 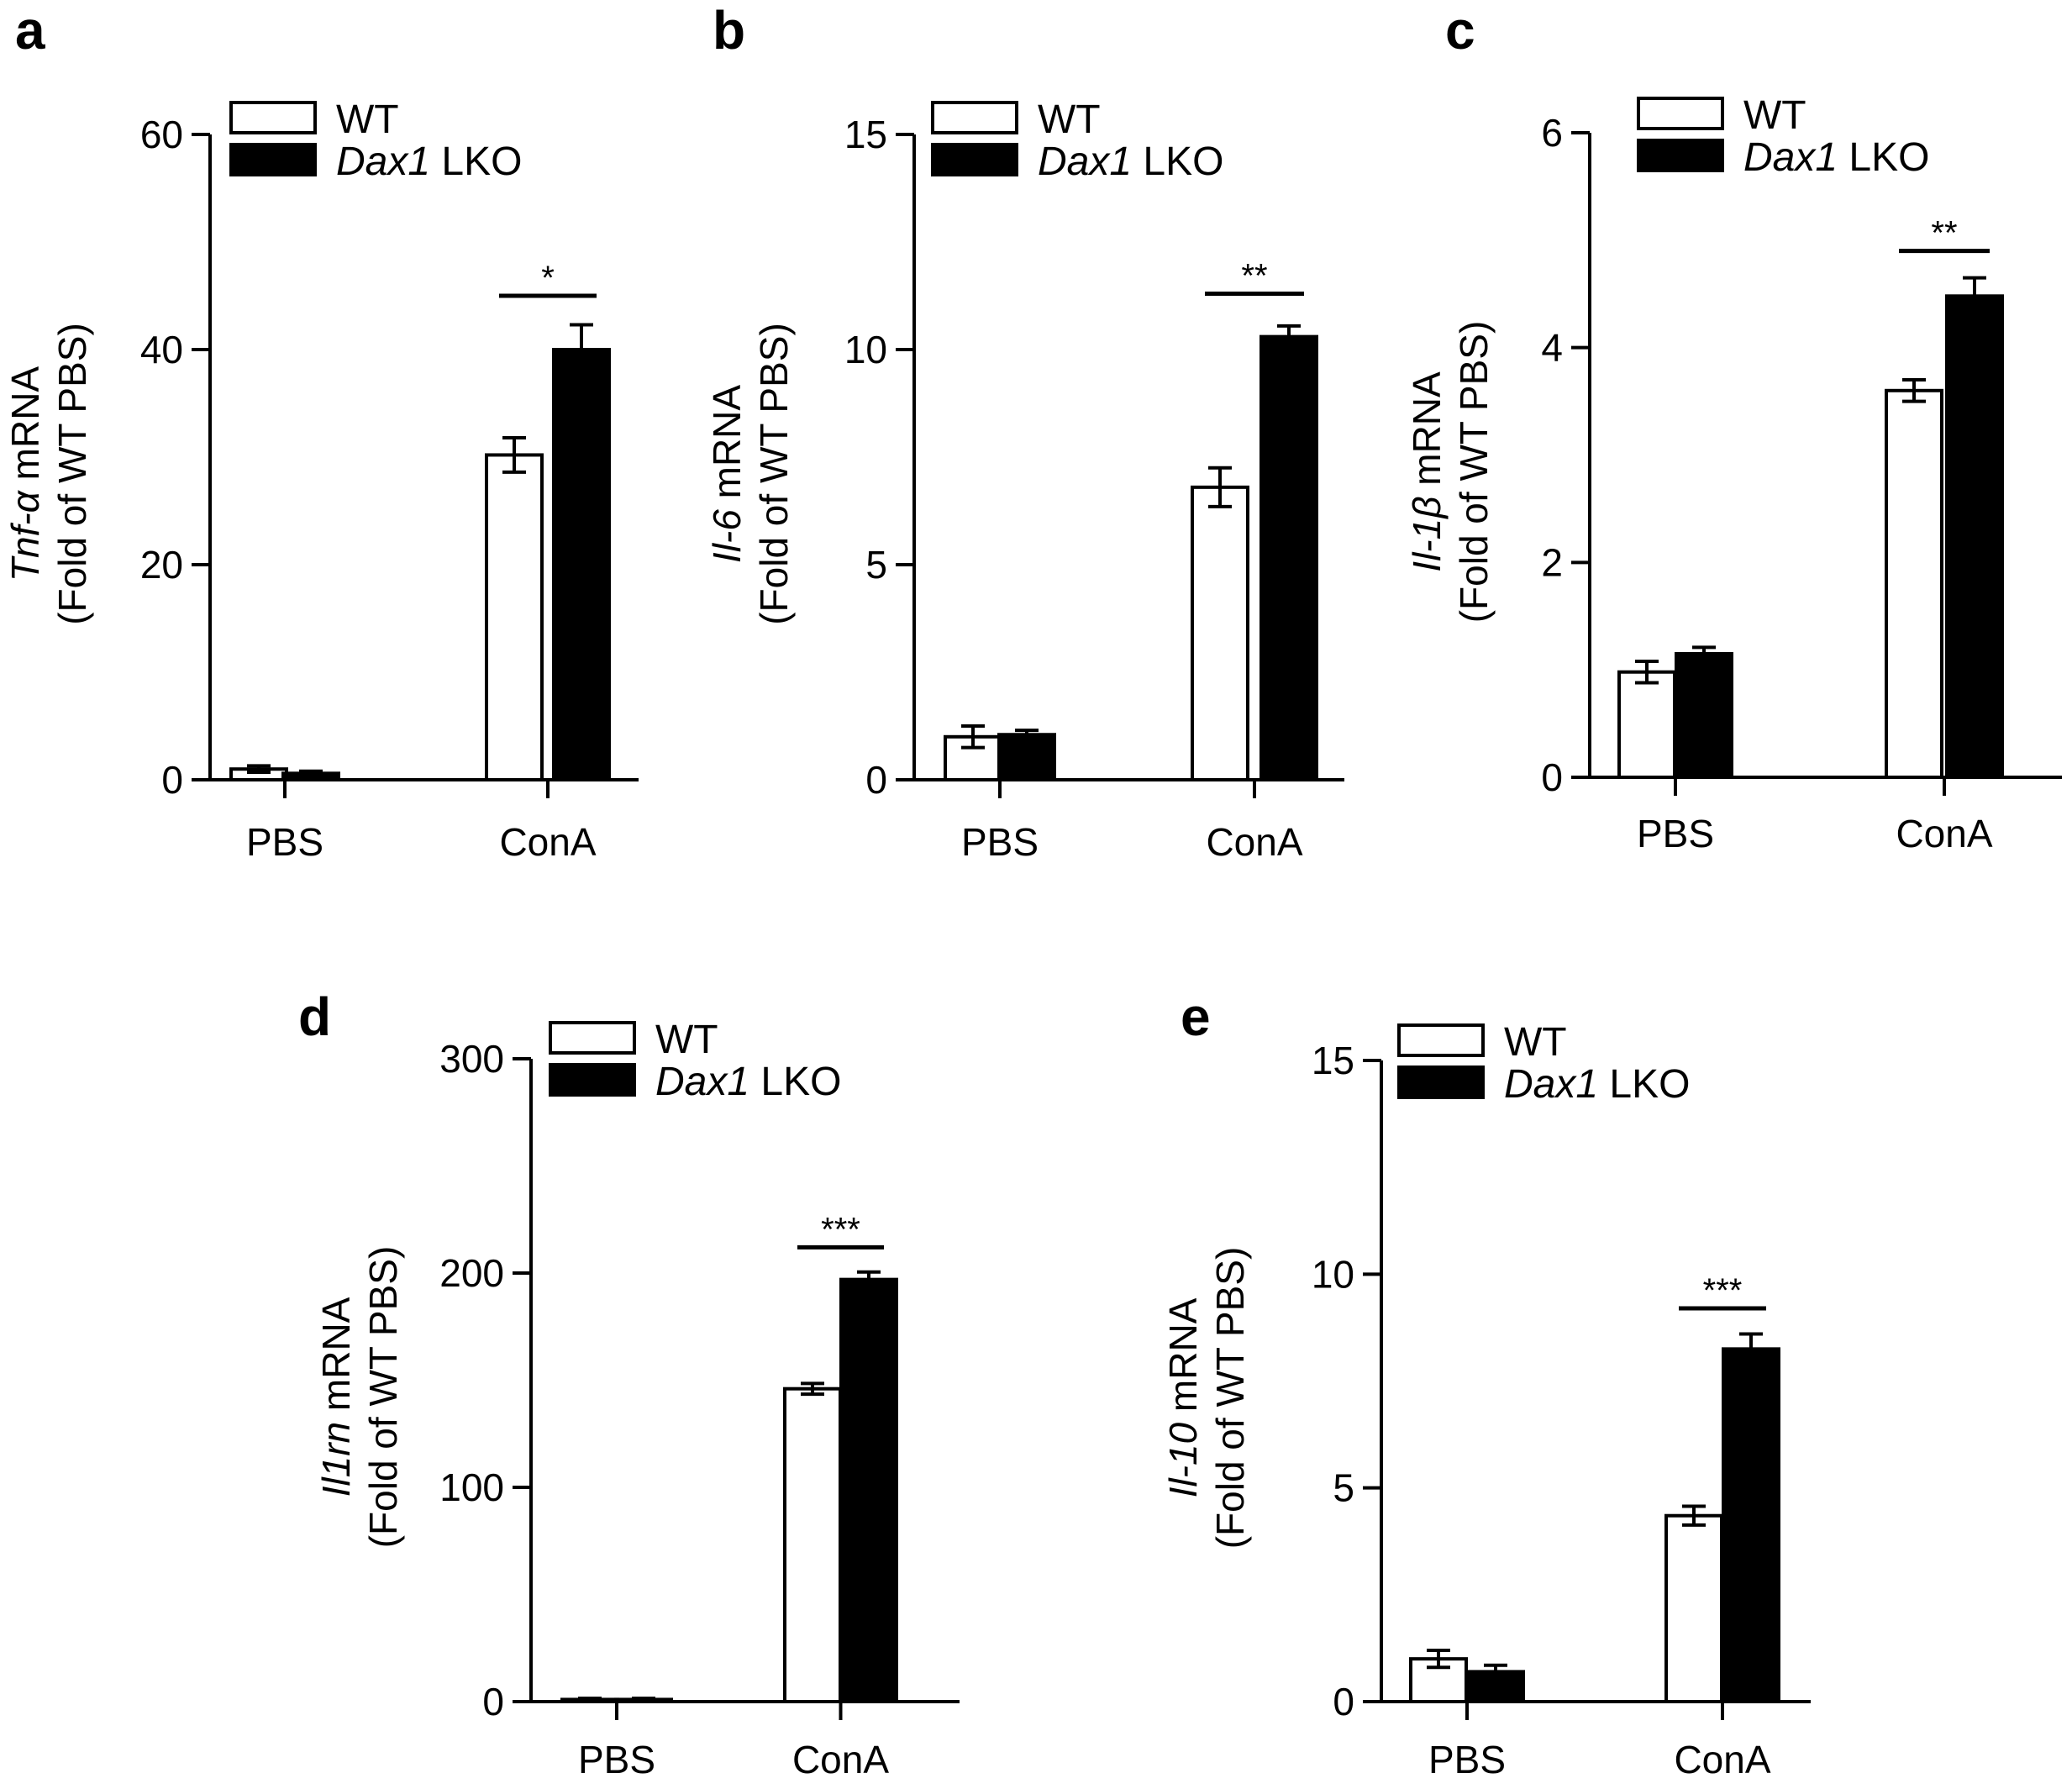 What do you see at coordinates (865, 349) in the screenshot?
I see `y-tick-label: 10` at bounding box center [865, 349].